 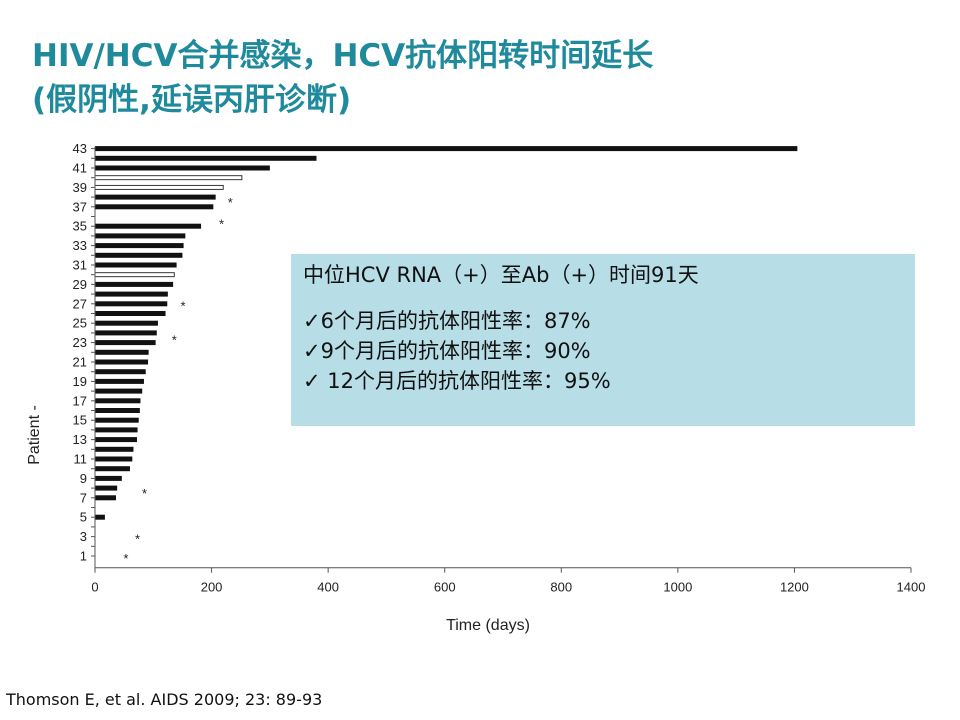 I want to click on seropositive-rate-9-months: ✓9个月后的抗体阳性率：90%, so click(x=447, y=351).